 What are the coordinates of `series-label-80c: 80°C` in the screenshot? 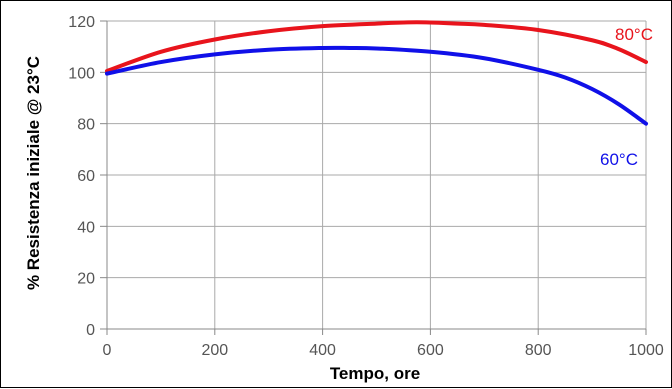 It's located at (634, 34).